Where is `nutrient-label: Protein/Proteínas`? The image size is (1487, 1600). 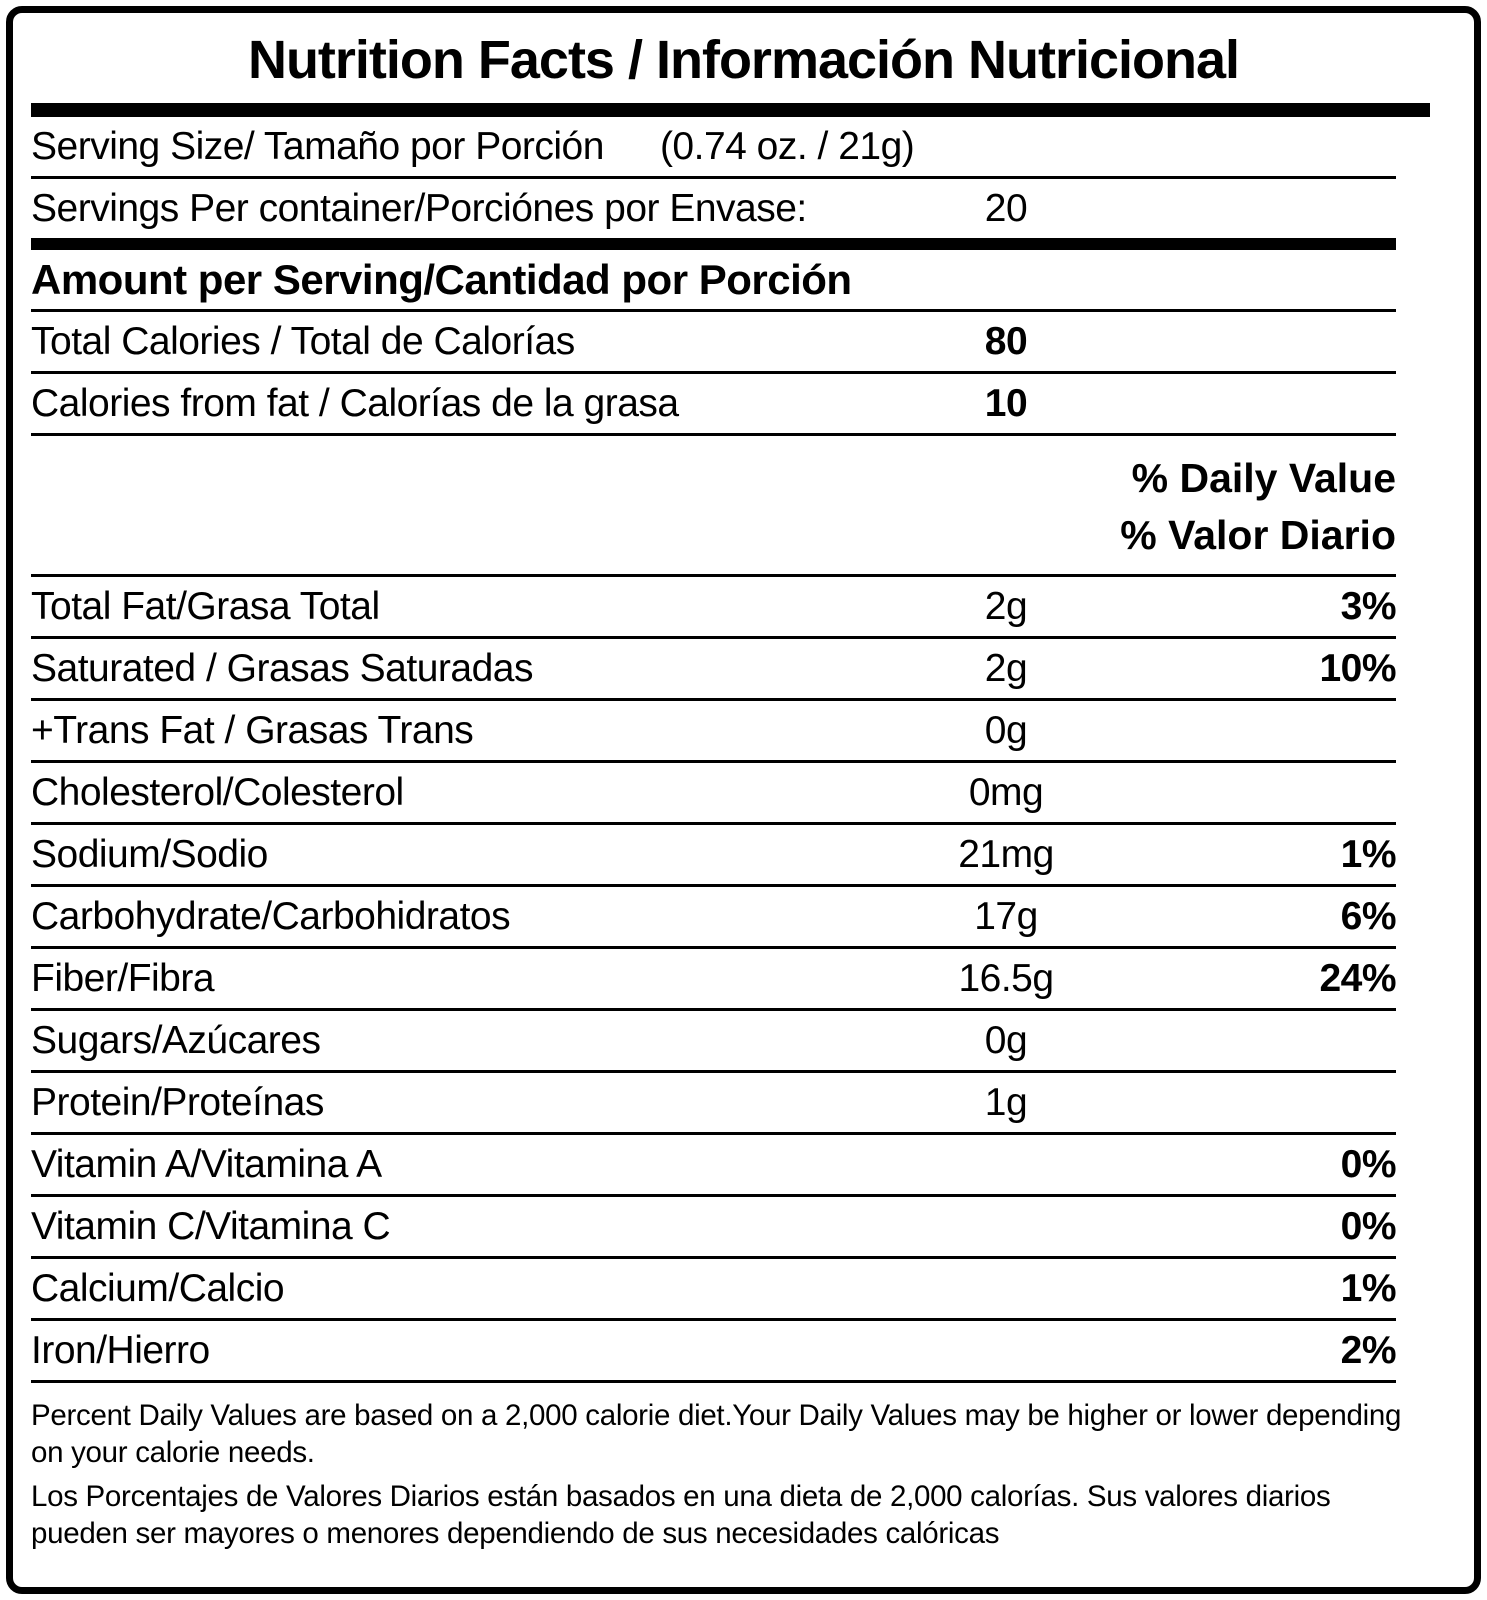 nutrient-label: Protein/Proteínas is located at coordinates (177, 1102).